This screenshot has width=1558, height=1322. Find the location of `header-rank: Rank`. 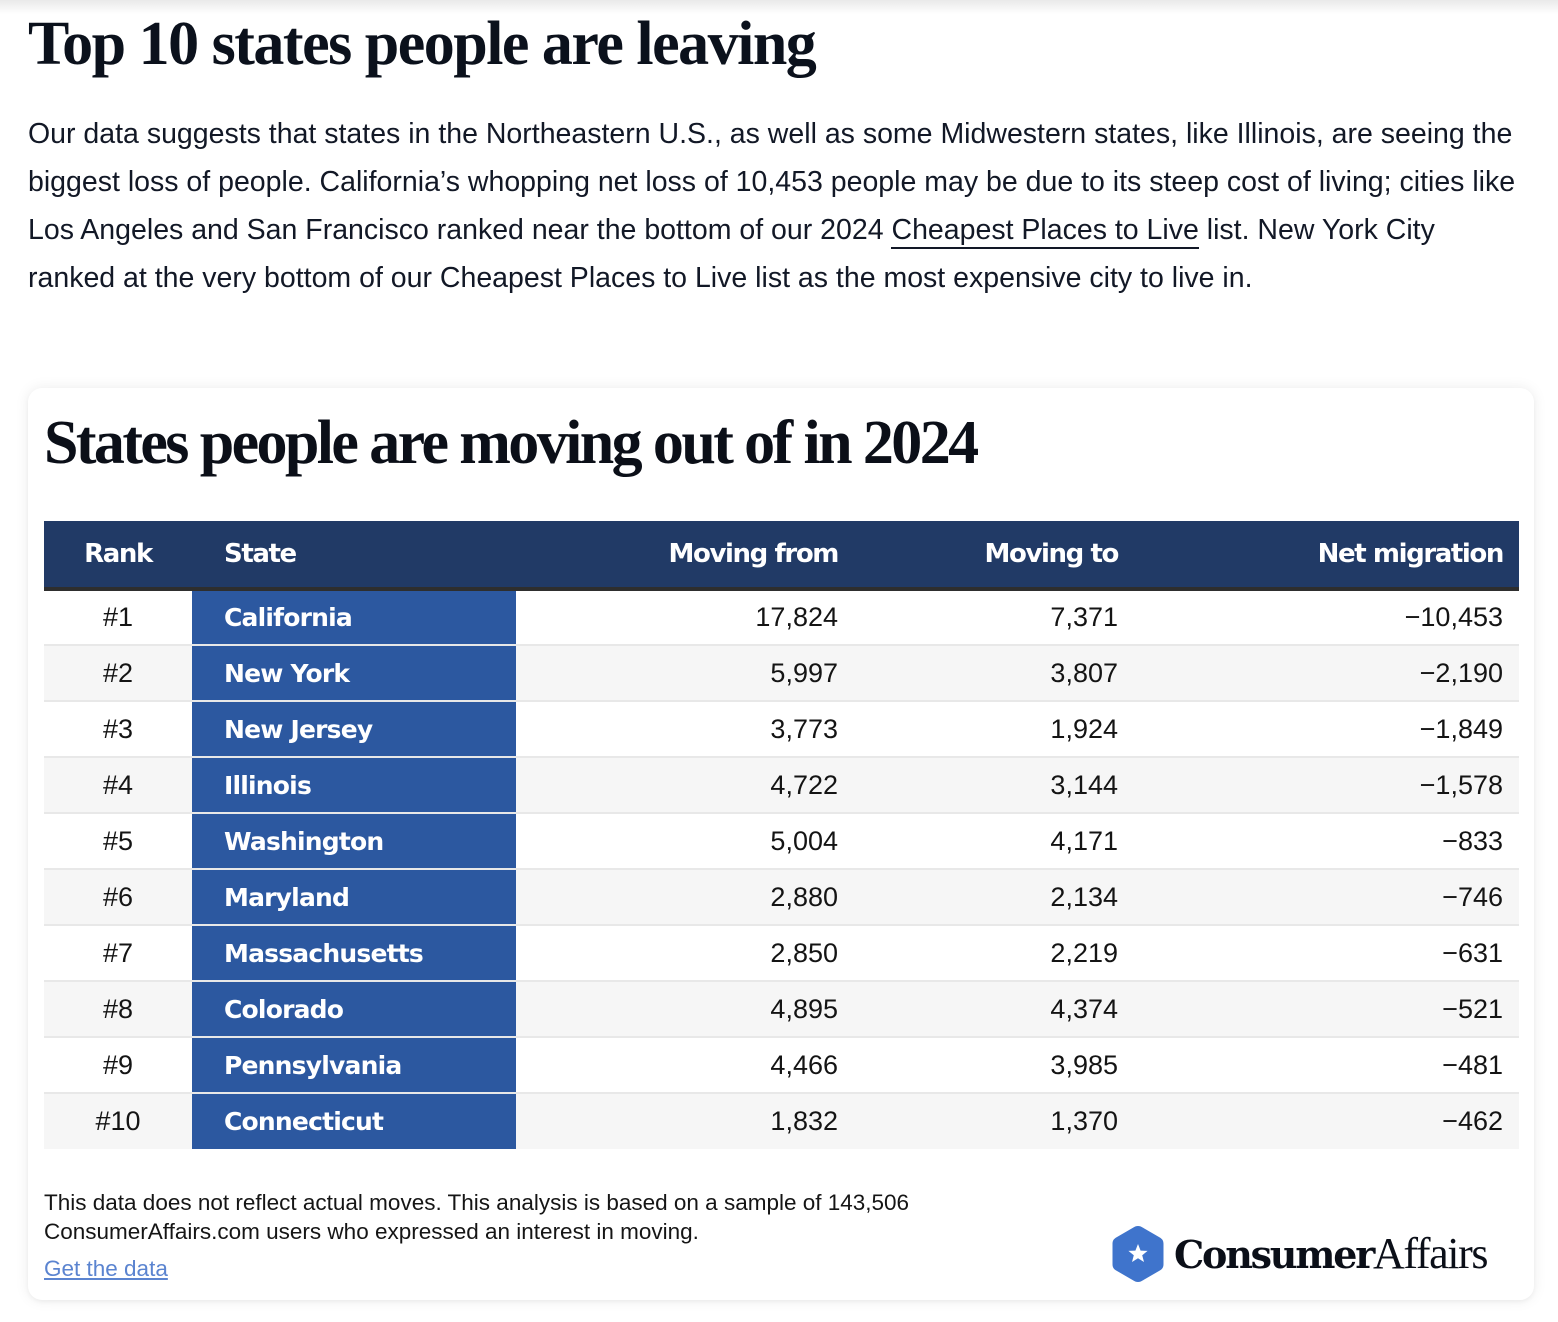

header-rank: Rank is located at coordinates (118, 554).